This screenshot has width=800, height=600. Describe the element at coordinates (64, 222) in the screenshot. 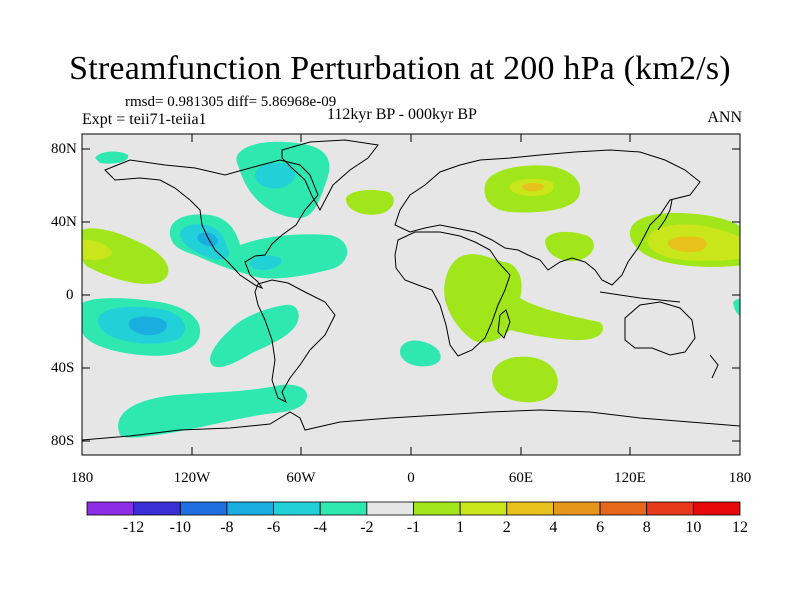

I see `lat-label-40n: 40N` at that location.